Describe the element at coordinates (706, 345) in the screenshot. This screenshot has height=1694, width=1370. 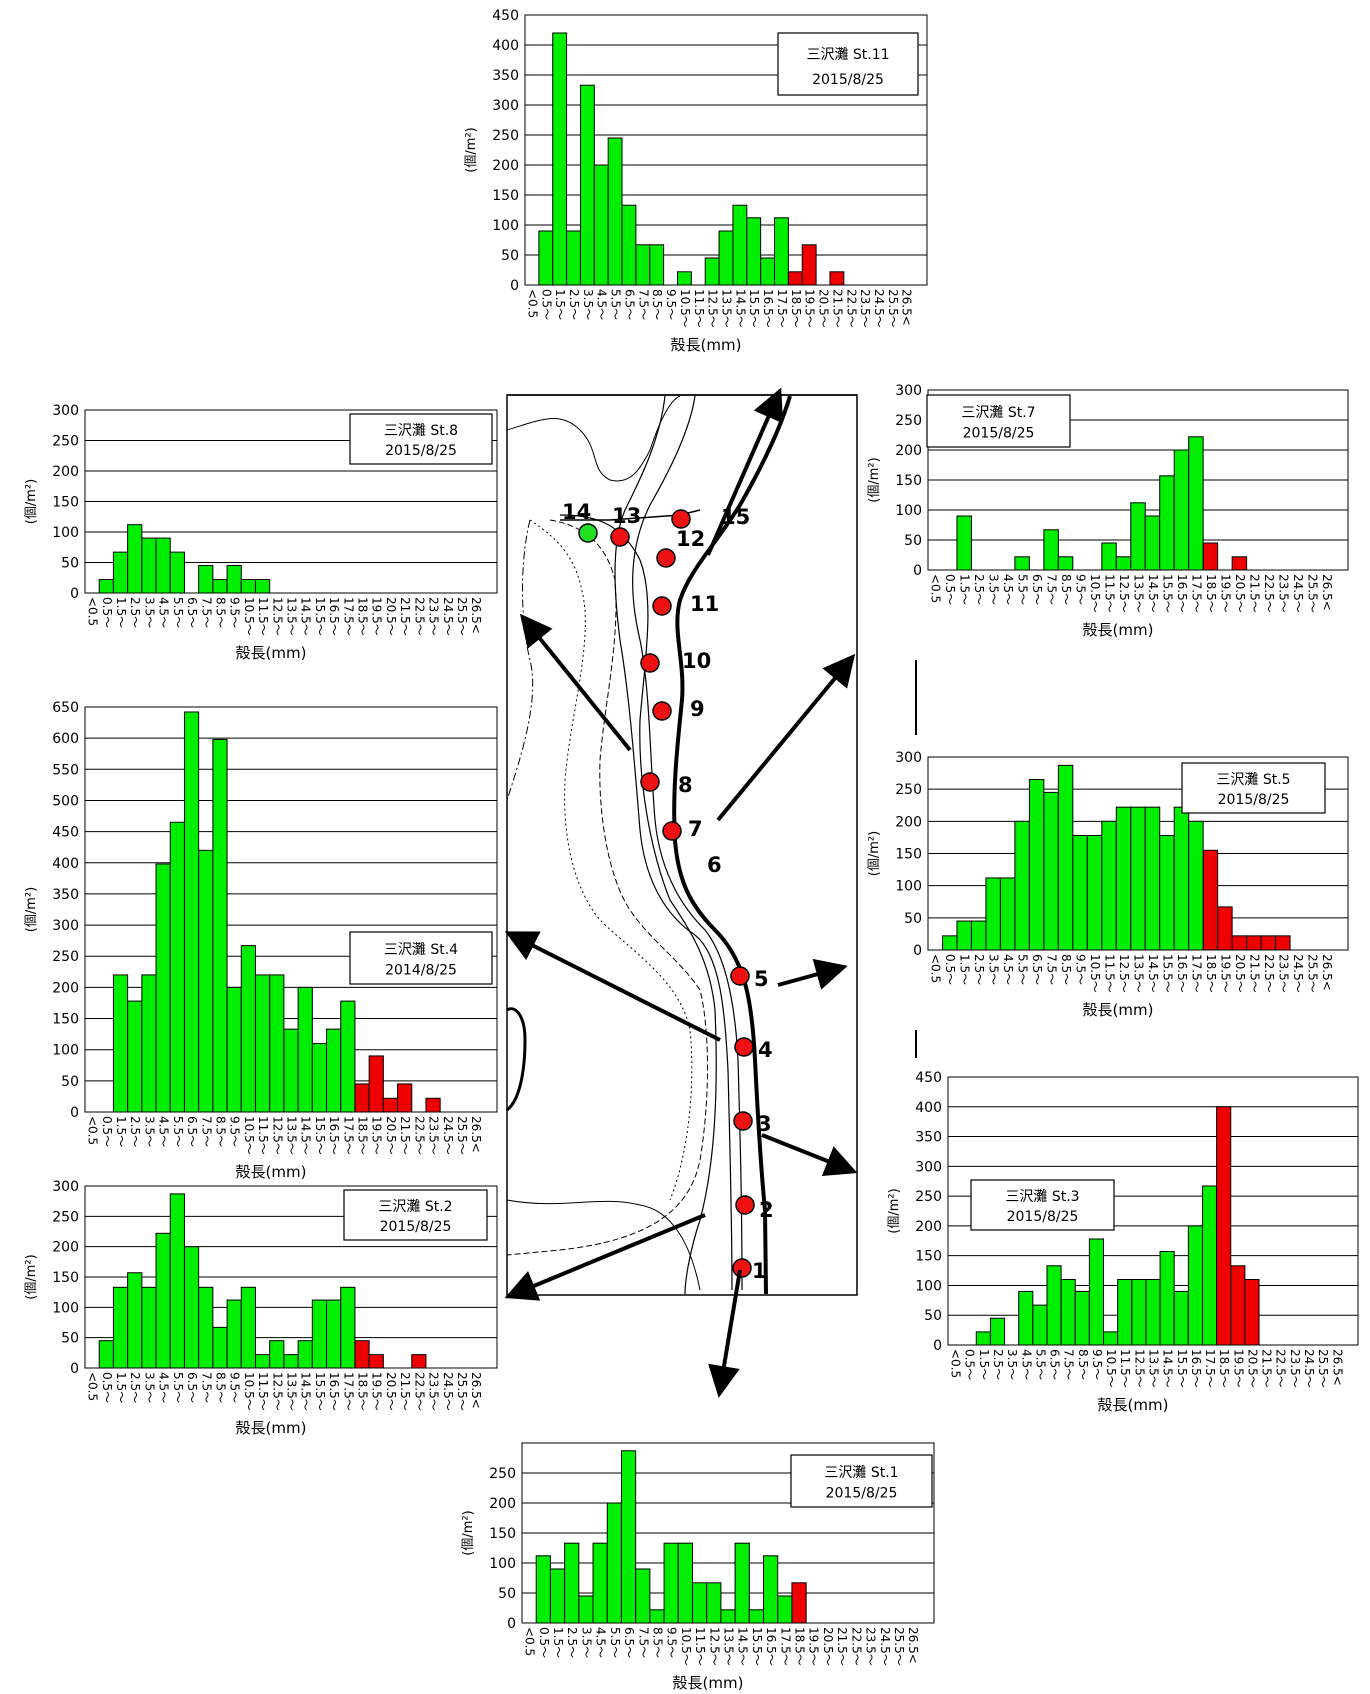
I see `x-axis-label: 殻長(mm)` at that location.